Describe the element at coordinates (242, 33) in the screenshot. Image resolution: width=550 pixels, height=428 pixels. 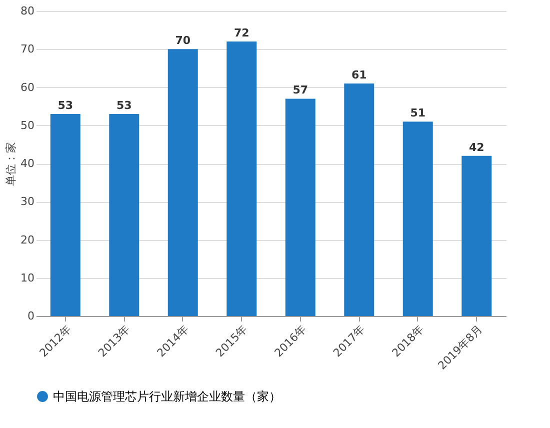
I see `data-label: 72` at that location.